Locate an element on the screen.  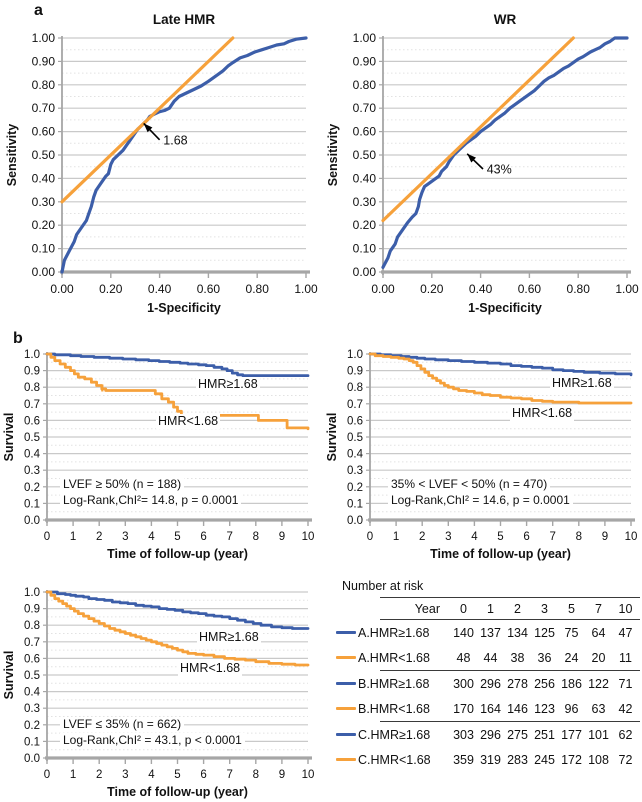
svg-text: 0.90 is located at coordinates (44, 61).